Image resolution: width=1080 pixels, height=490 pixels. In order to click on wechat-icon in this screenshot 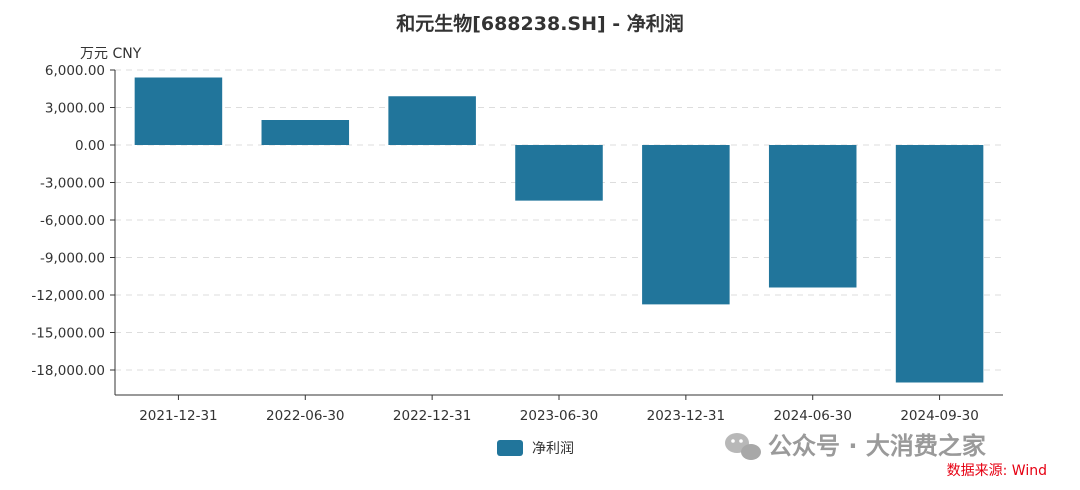, I will do `click(743, 446)`.